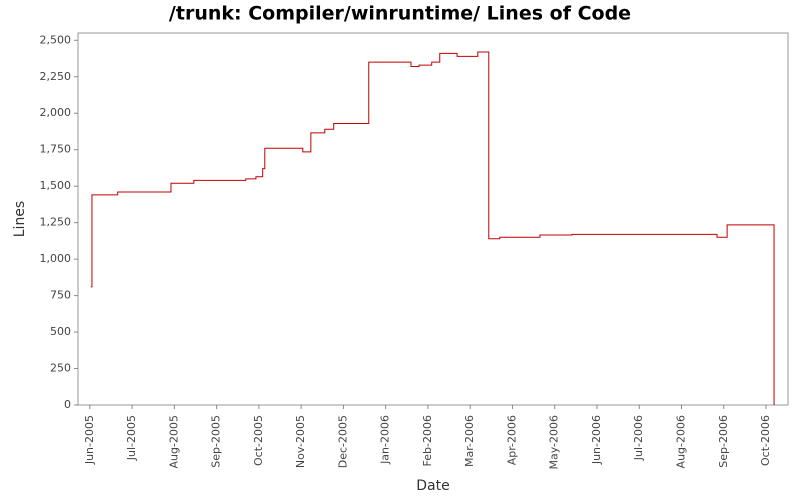 Image resolution: width=800 pixels, height=500 pixels. I want to click on x-tick-label: Sep-2006, so click(723, 441).